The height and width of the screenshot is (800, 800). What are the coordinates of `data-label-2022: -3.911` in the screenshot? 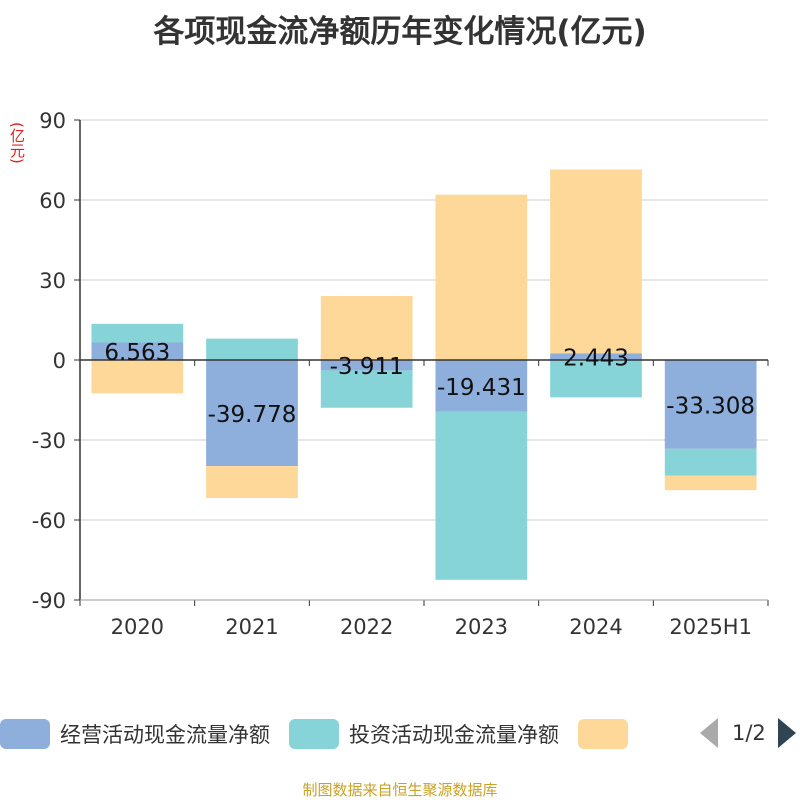 It's located at (367, 367).